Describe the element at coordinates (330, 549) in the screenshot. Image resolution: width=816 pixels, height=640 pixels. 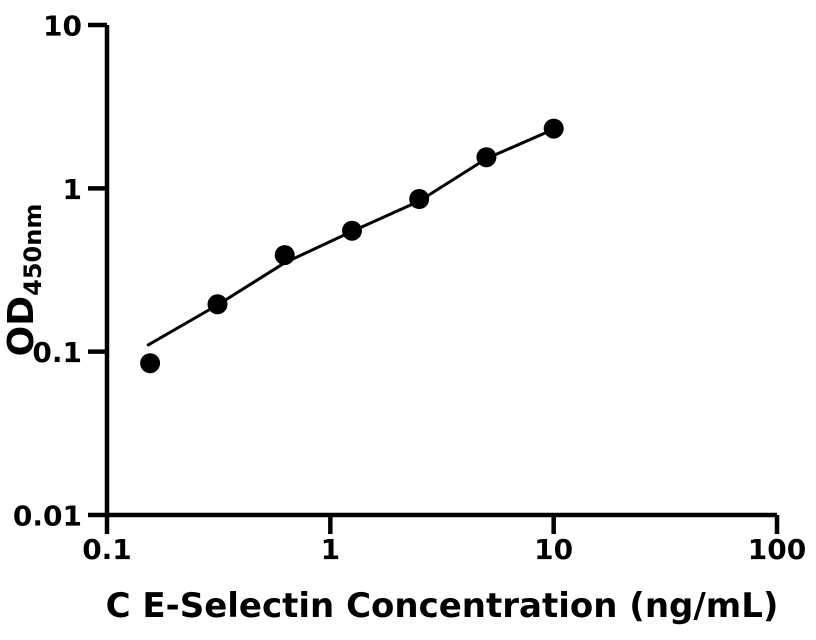
I see `x-tick-label: 1` at that location.